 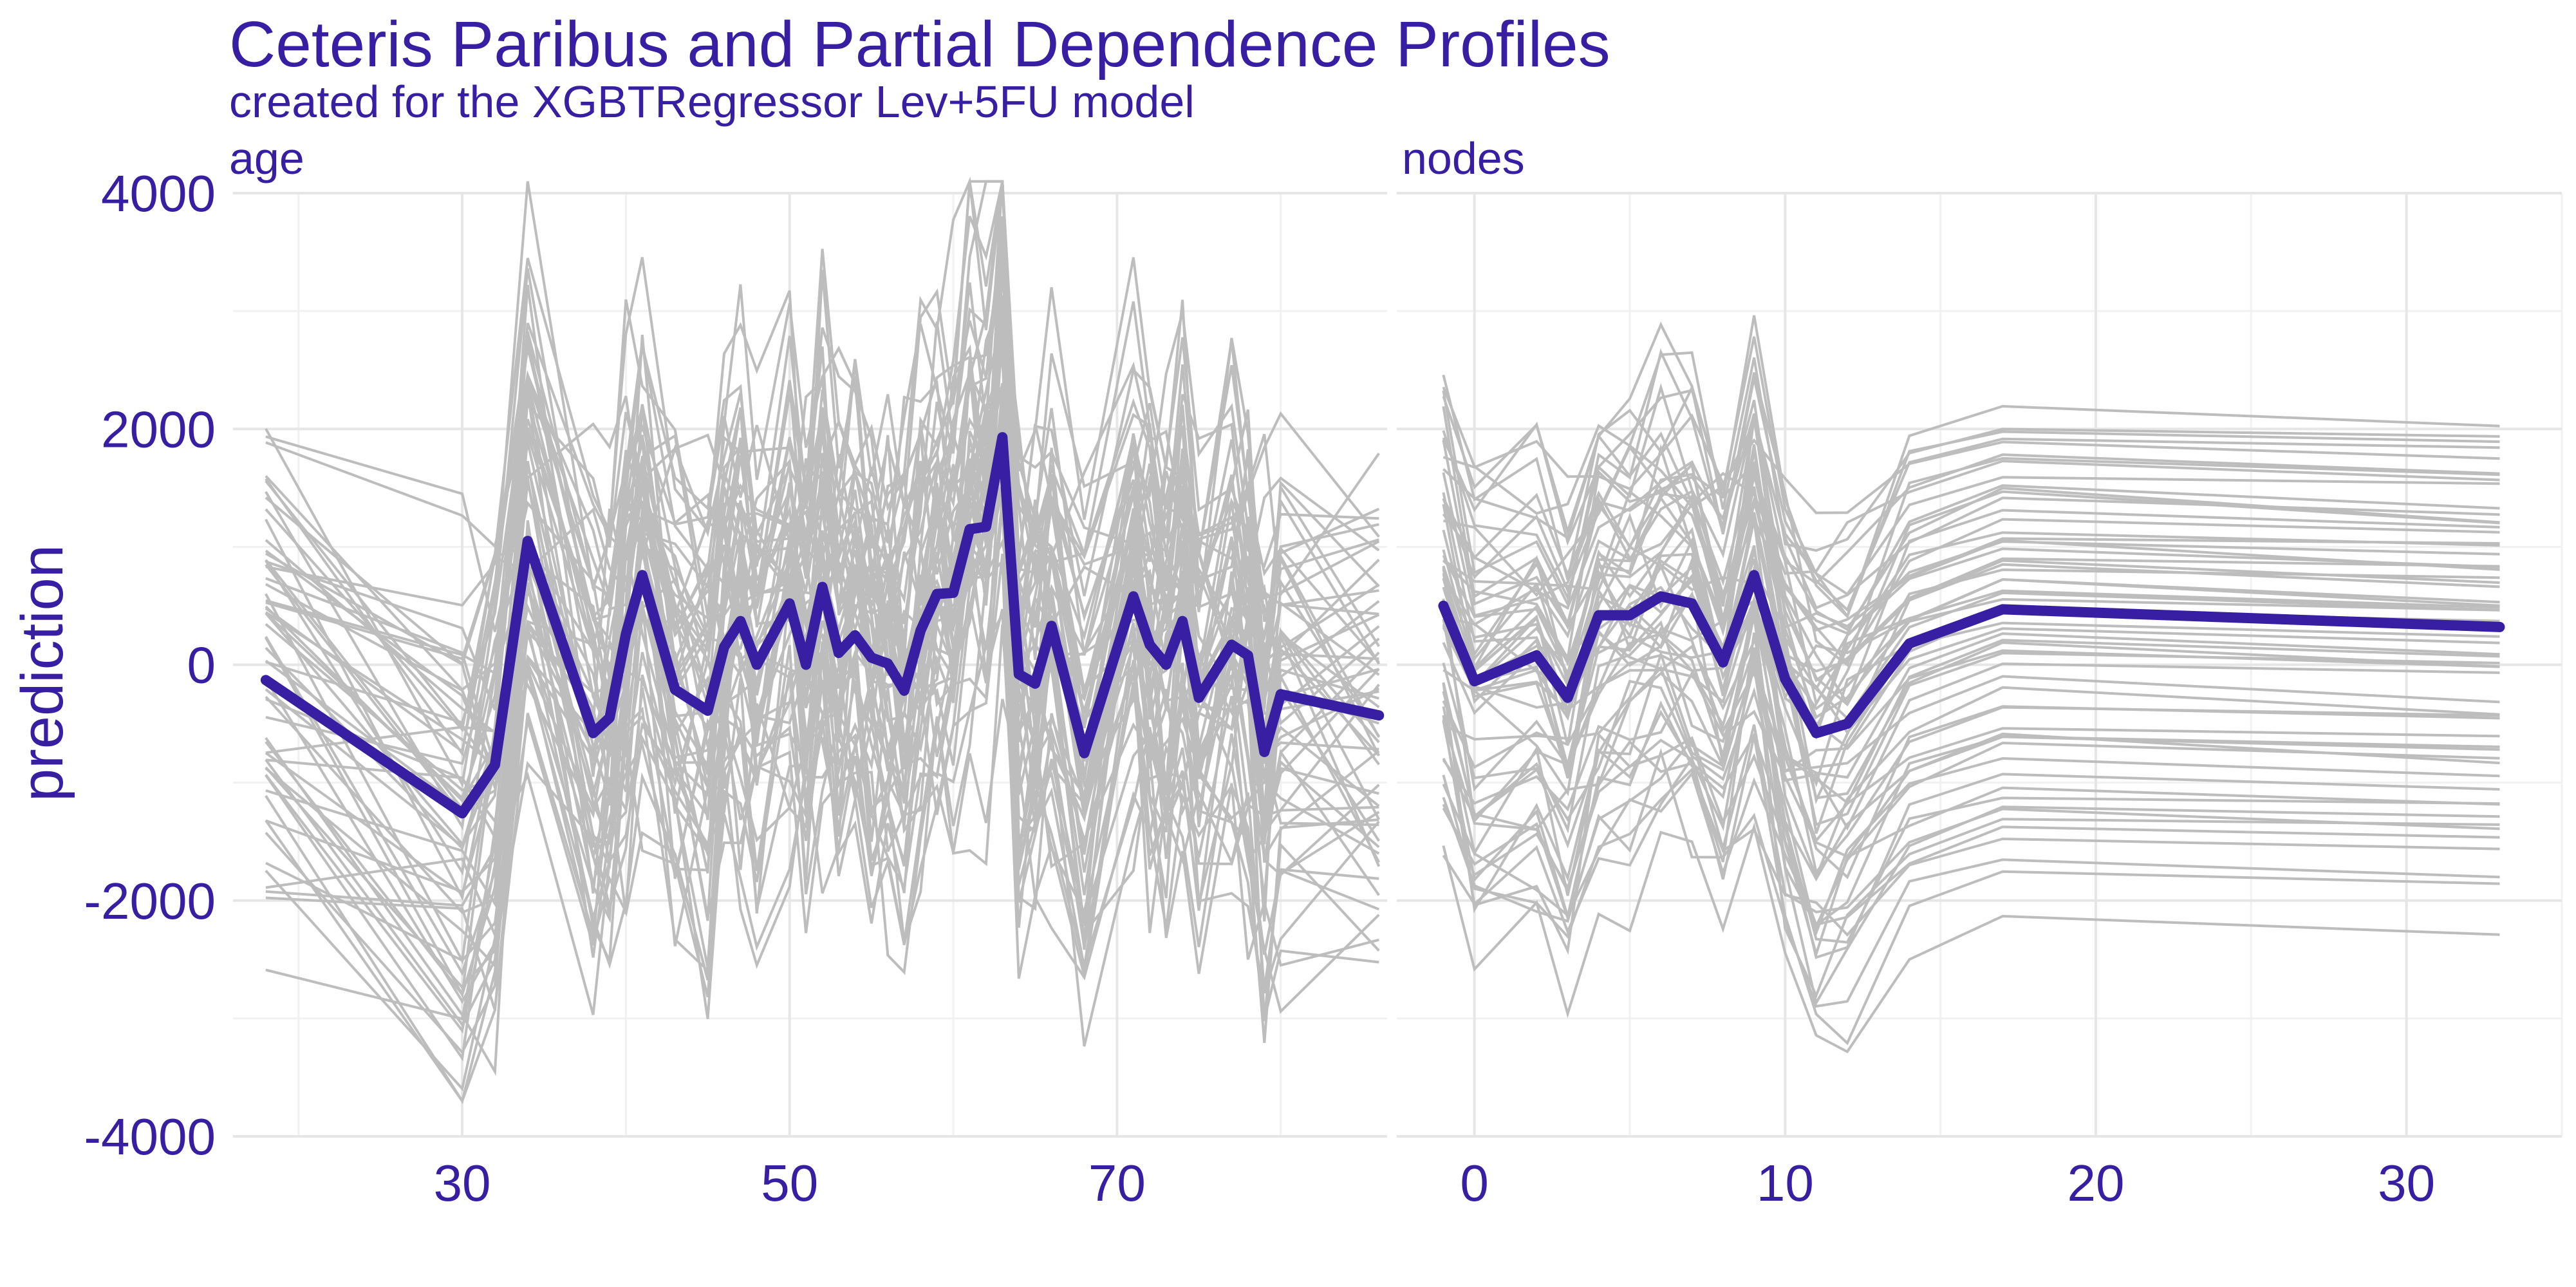 What do you see at coordinates (150, 901) in the screenshot?
I see `y-tick-label: -2000` at bounding box center [150, 901].